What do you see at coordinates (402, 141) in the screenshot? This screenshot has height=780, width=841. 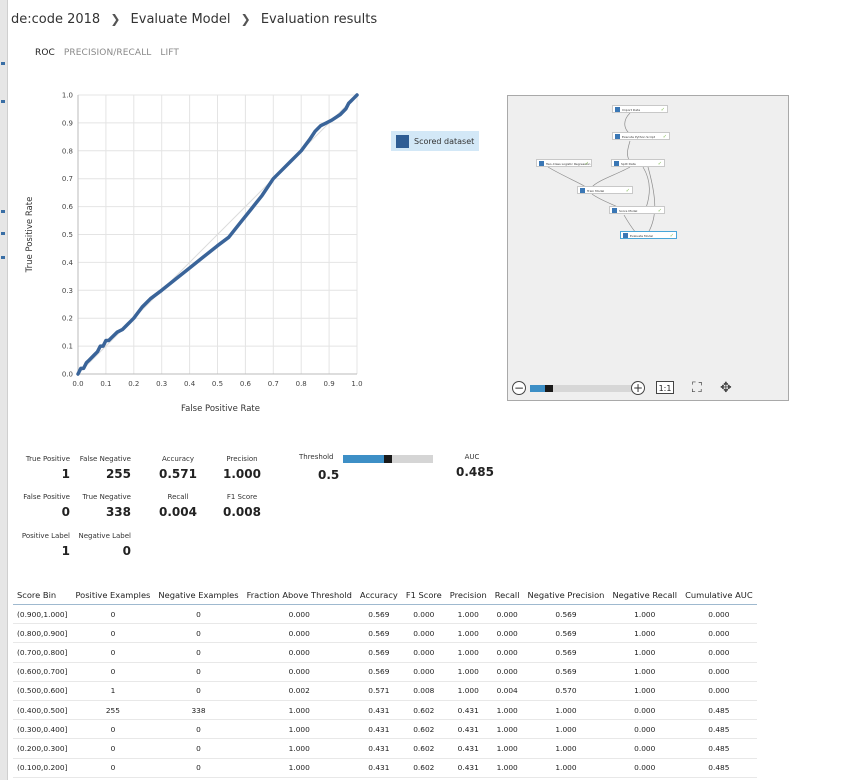 I see `legend-swatch` at bounding box center [402, 141].